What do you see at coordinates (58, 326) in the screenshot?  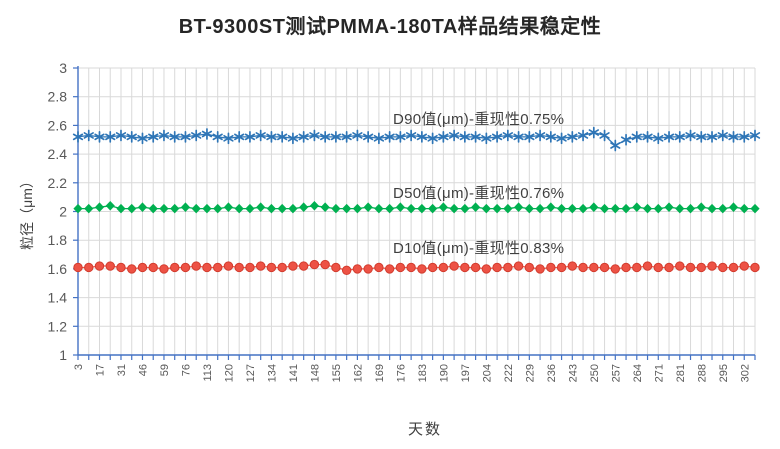 I see `svg-text: 1.2` at bounding box center [58, 326].